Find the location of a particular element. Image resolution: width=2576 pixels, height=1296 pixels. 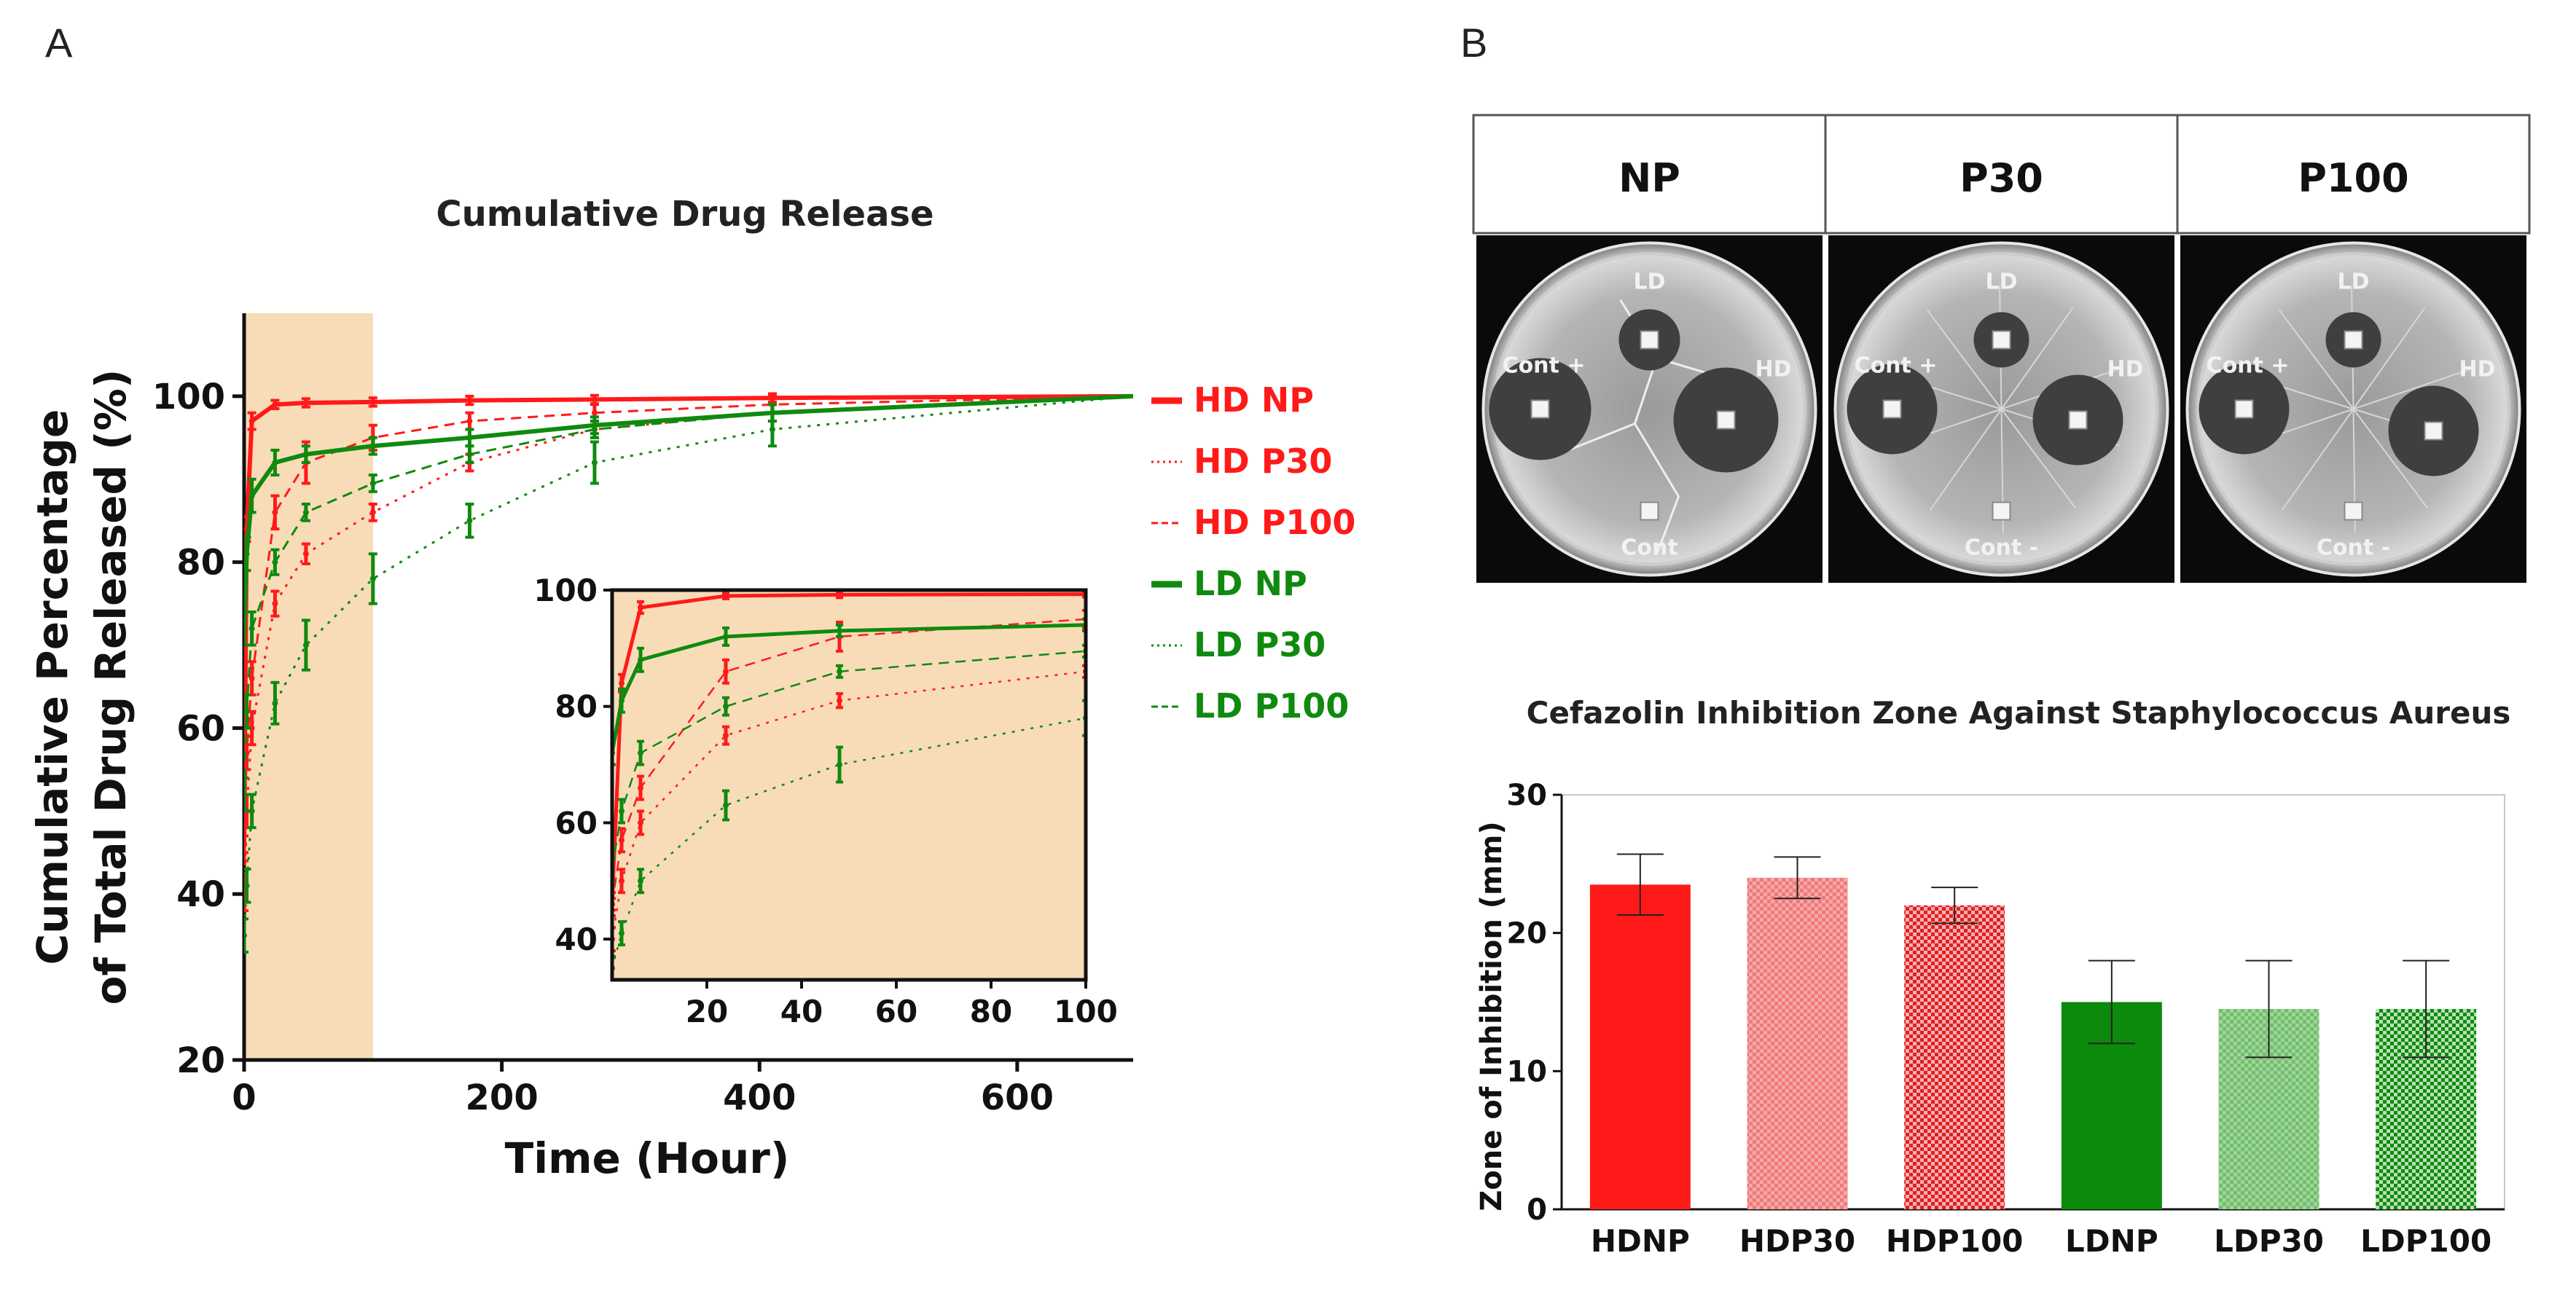

legend-label: LD NP is located at coordinates (1250, 583).